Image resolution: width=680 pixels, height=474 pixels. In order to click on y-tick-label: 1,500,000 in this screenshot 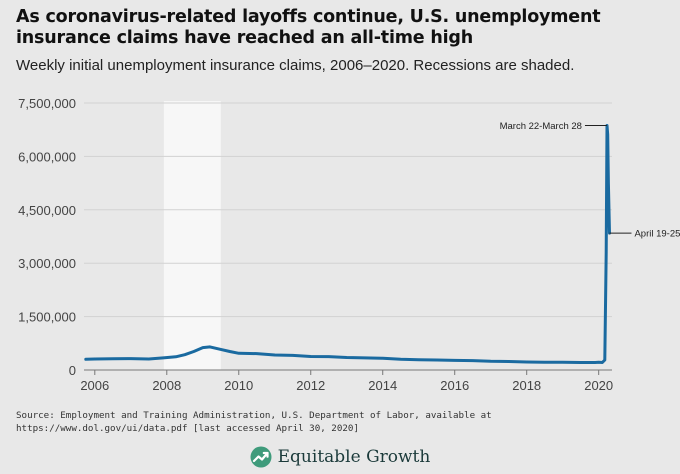, I will do `click(47, 317)`.